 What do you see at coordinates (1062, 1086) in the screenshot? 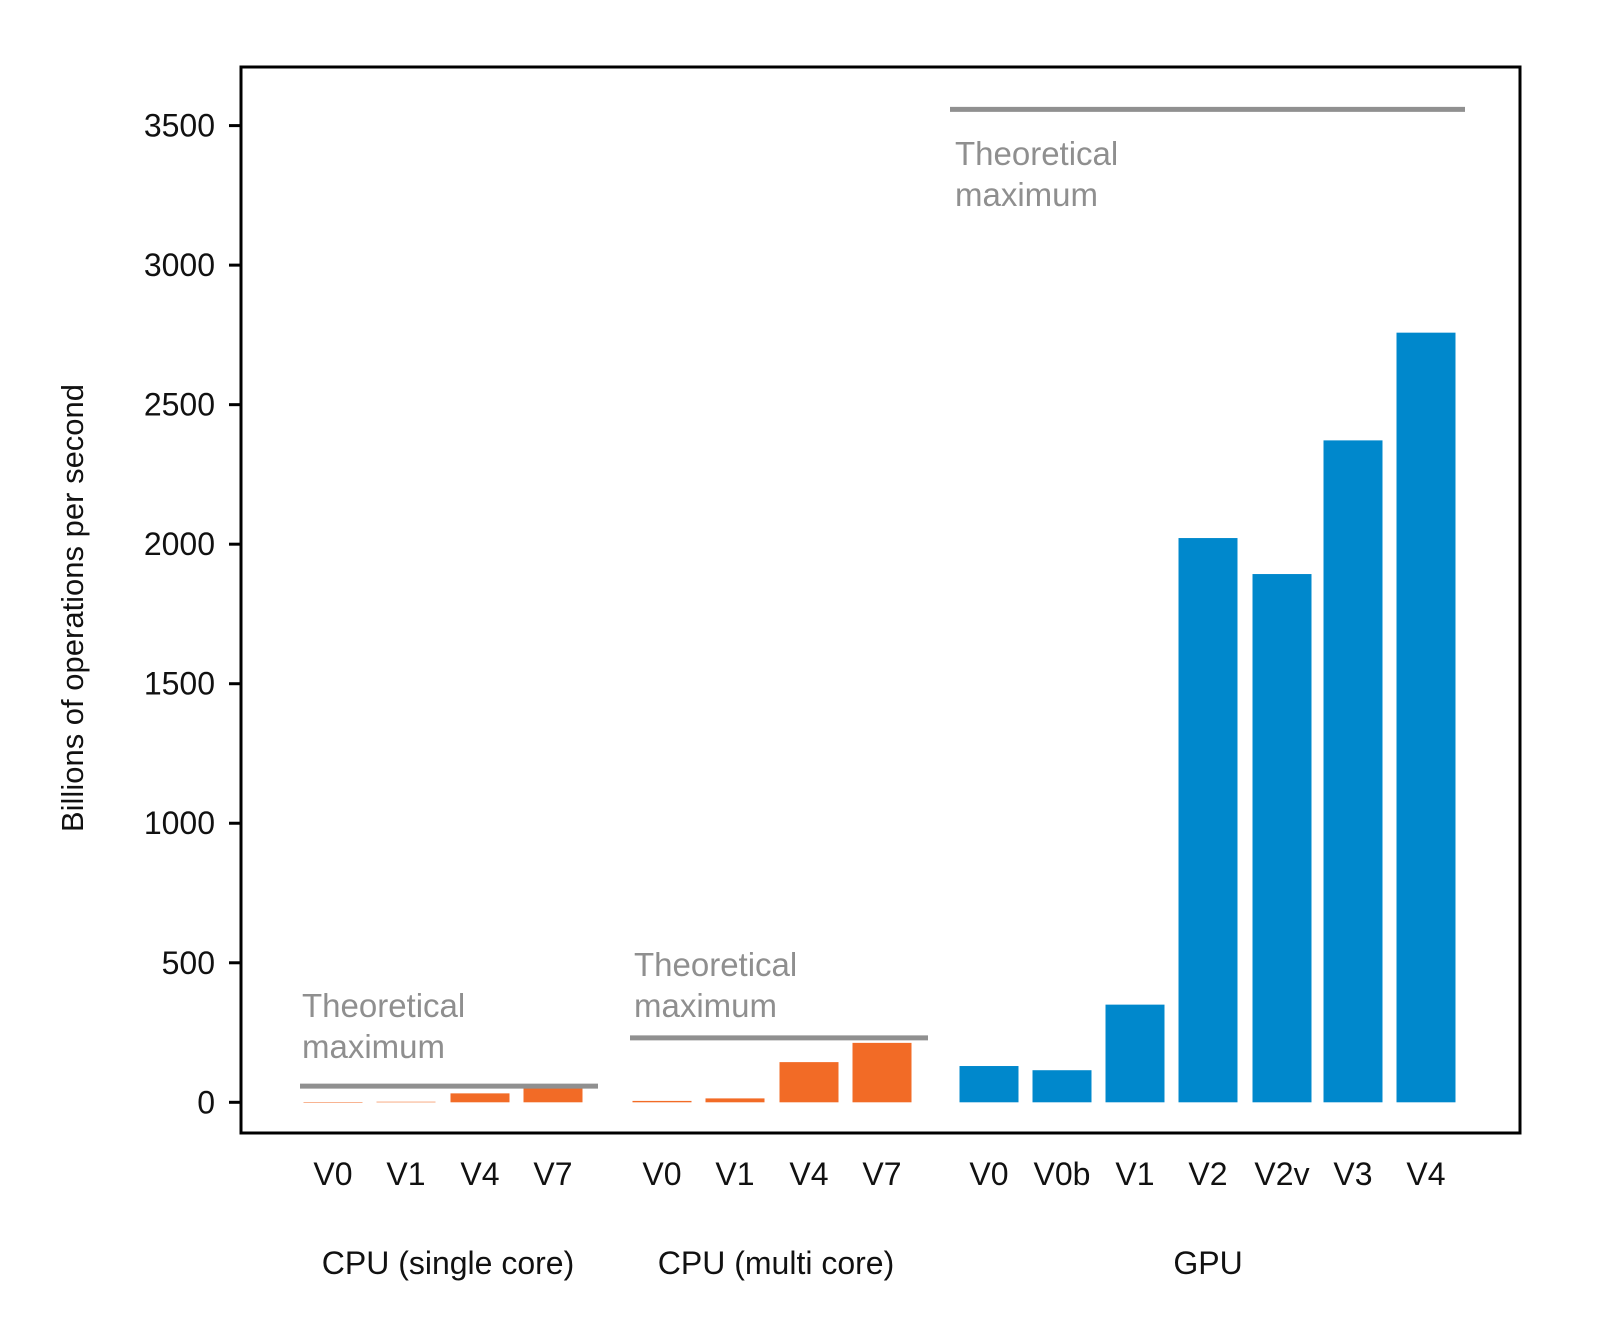
I see `bar-gpu-v0b` at bounding box center [1062, 1086].